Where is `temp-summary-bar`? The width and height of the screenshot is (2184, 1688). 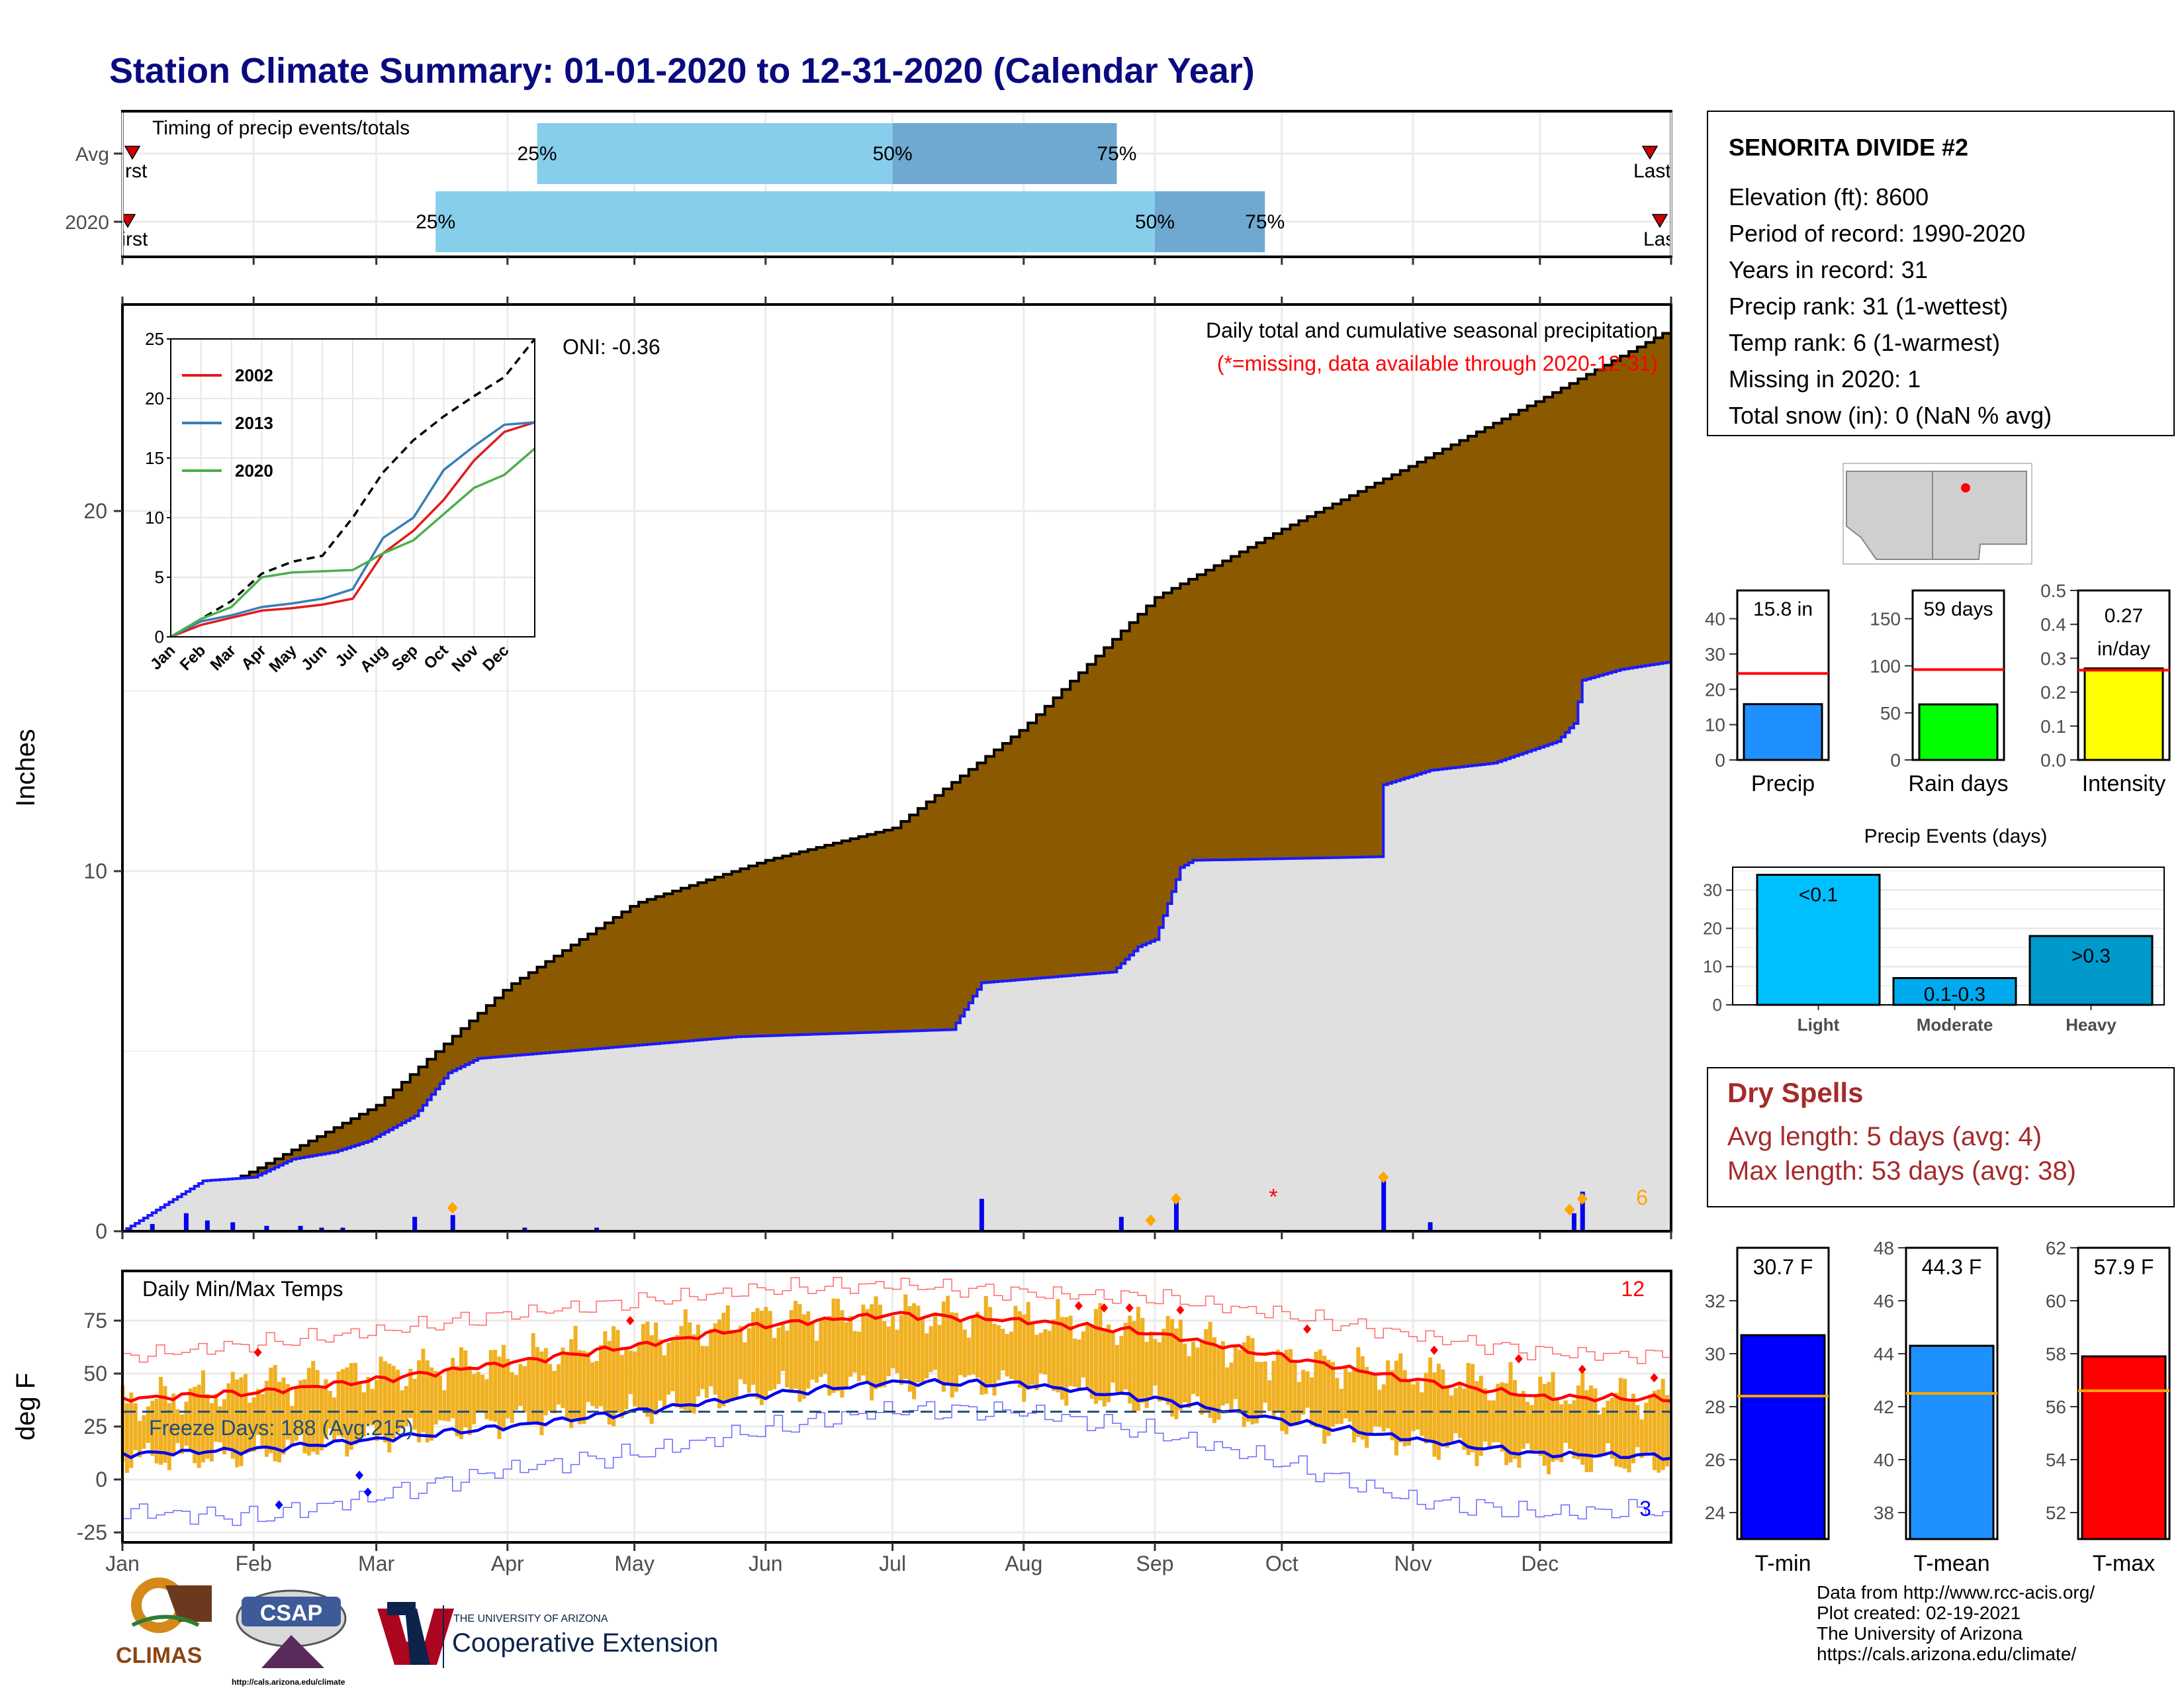 temp-summary-bar is located at coordinates (1783, 1437).